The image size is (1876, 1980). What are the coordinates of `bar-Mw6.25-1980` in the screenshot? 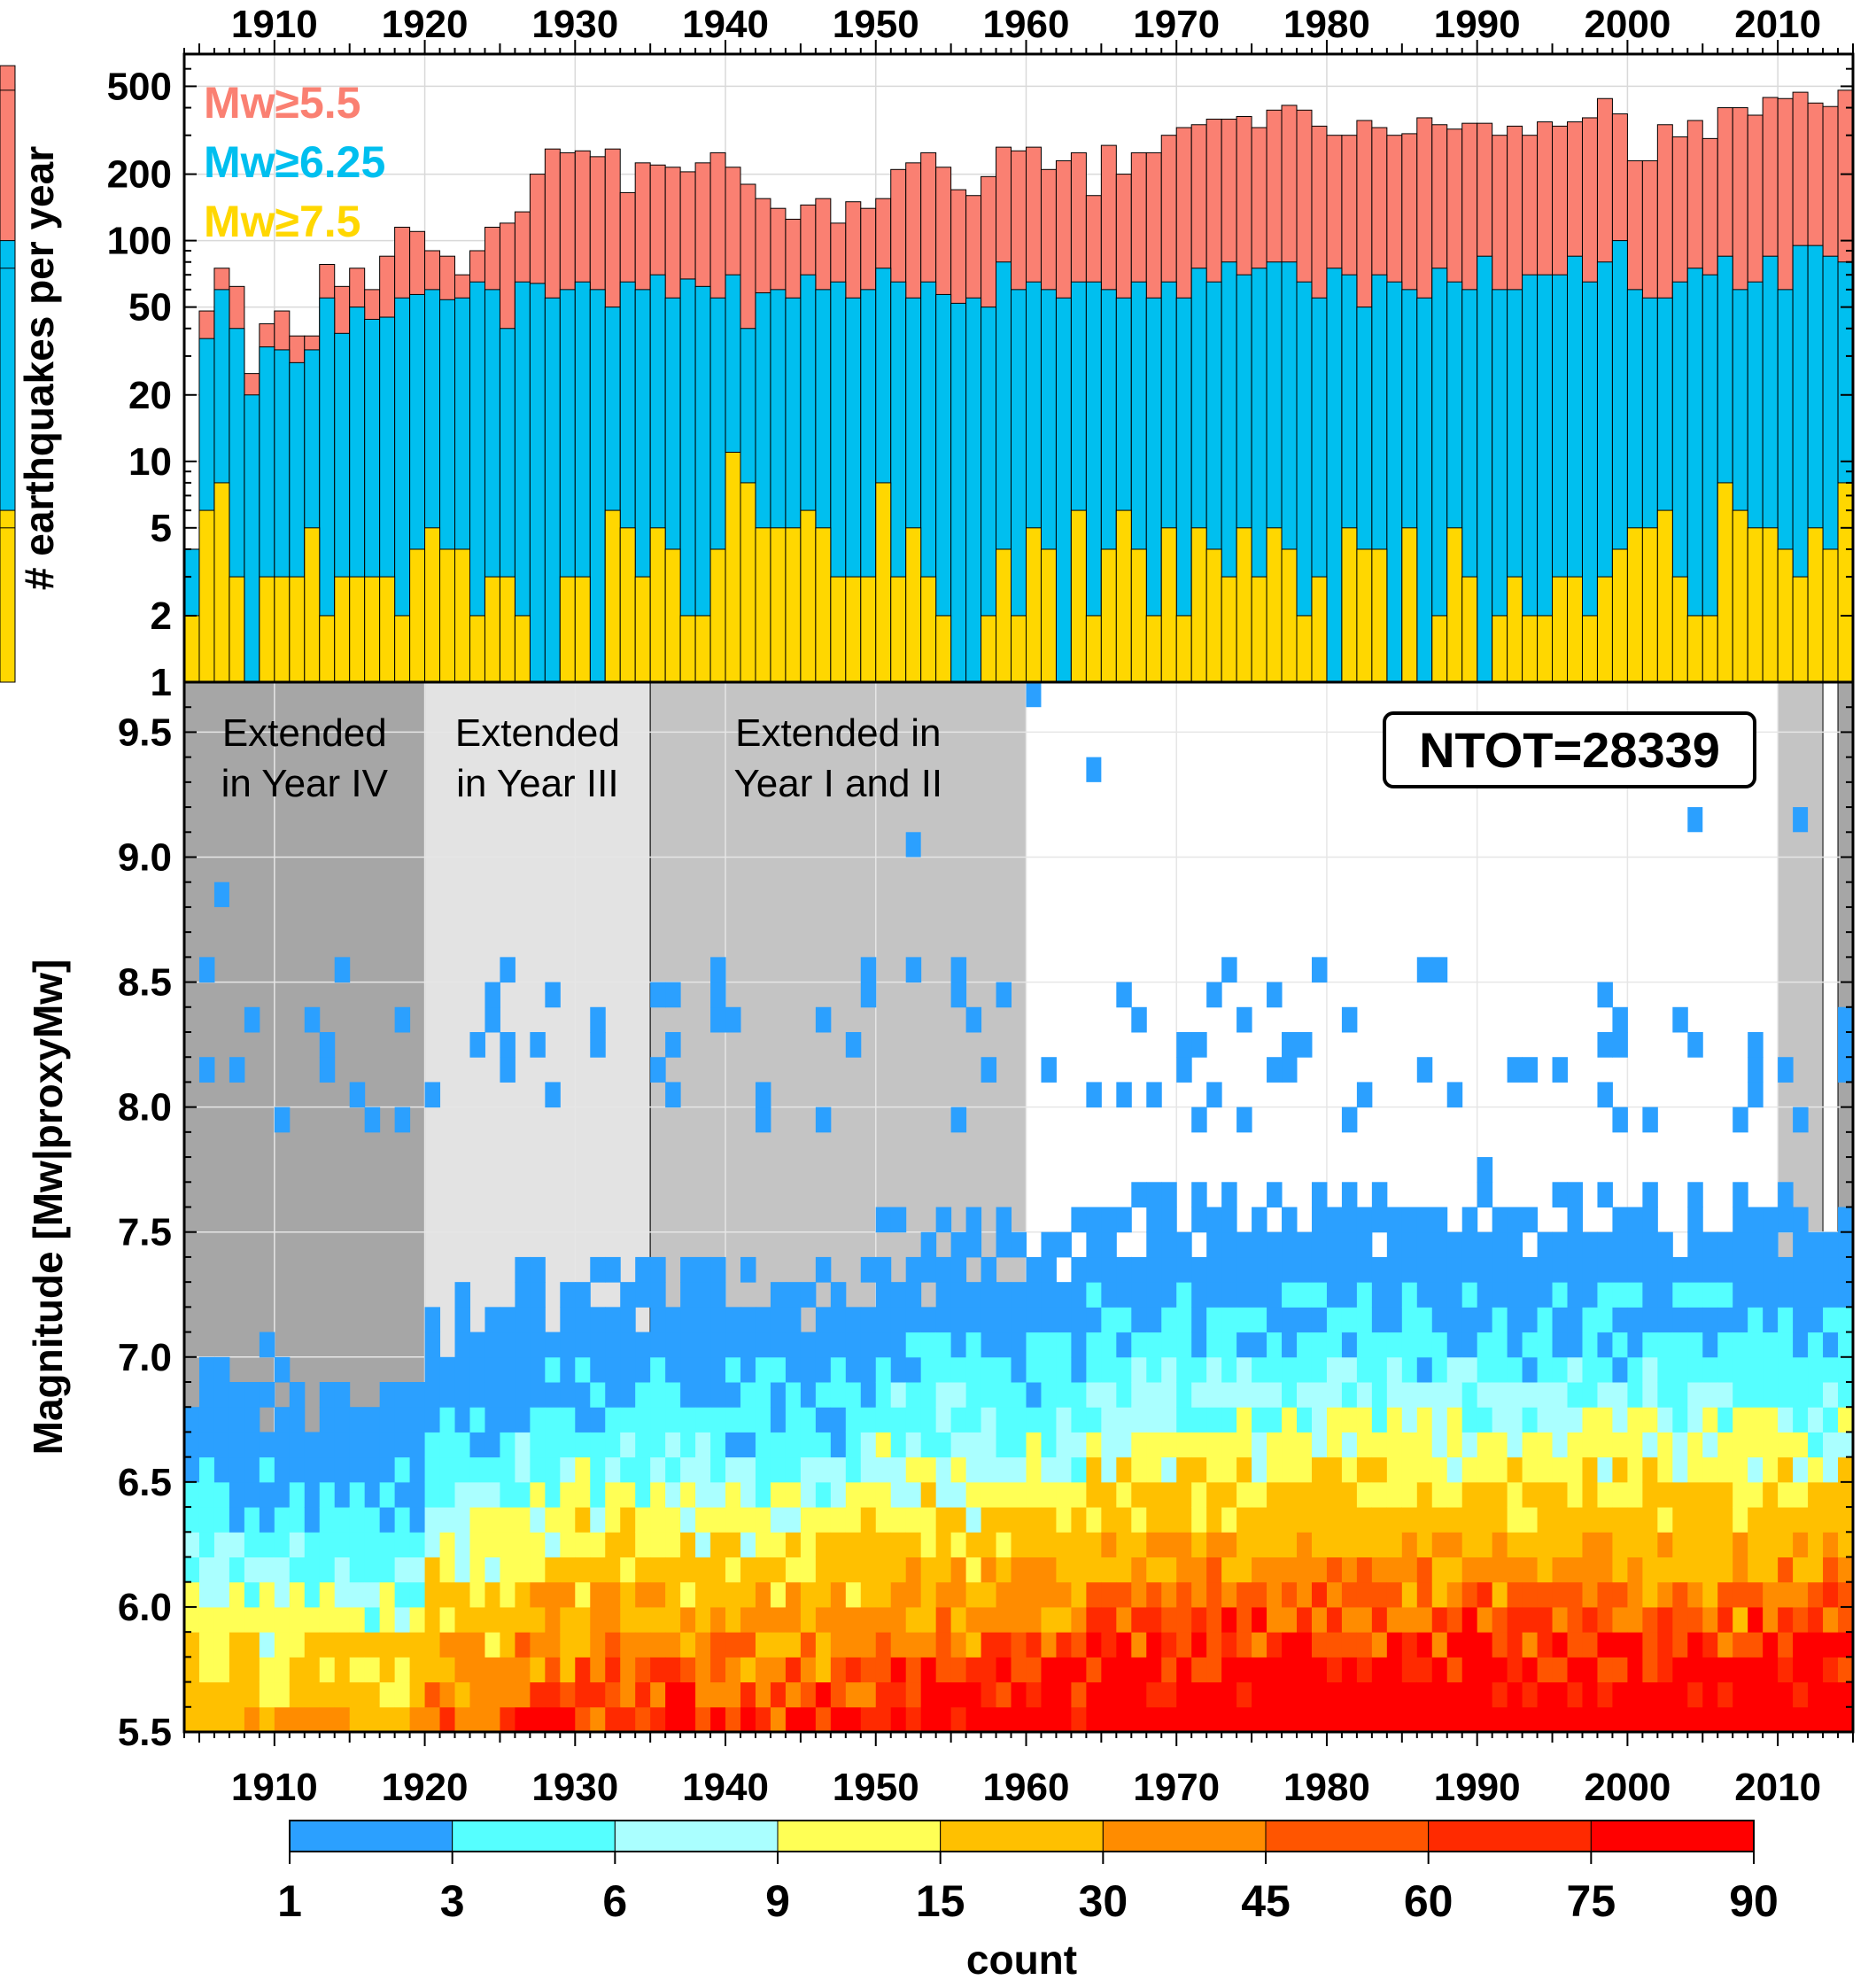 It's located at (1334, 476).